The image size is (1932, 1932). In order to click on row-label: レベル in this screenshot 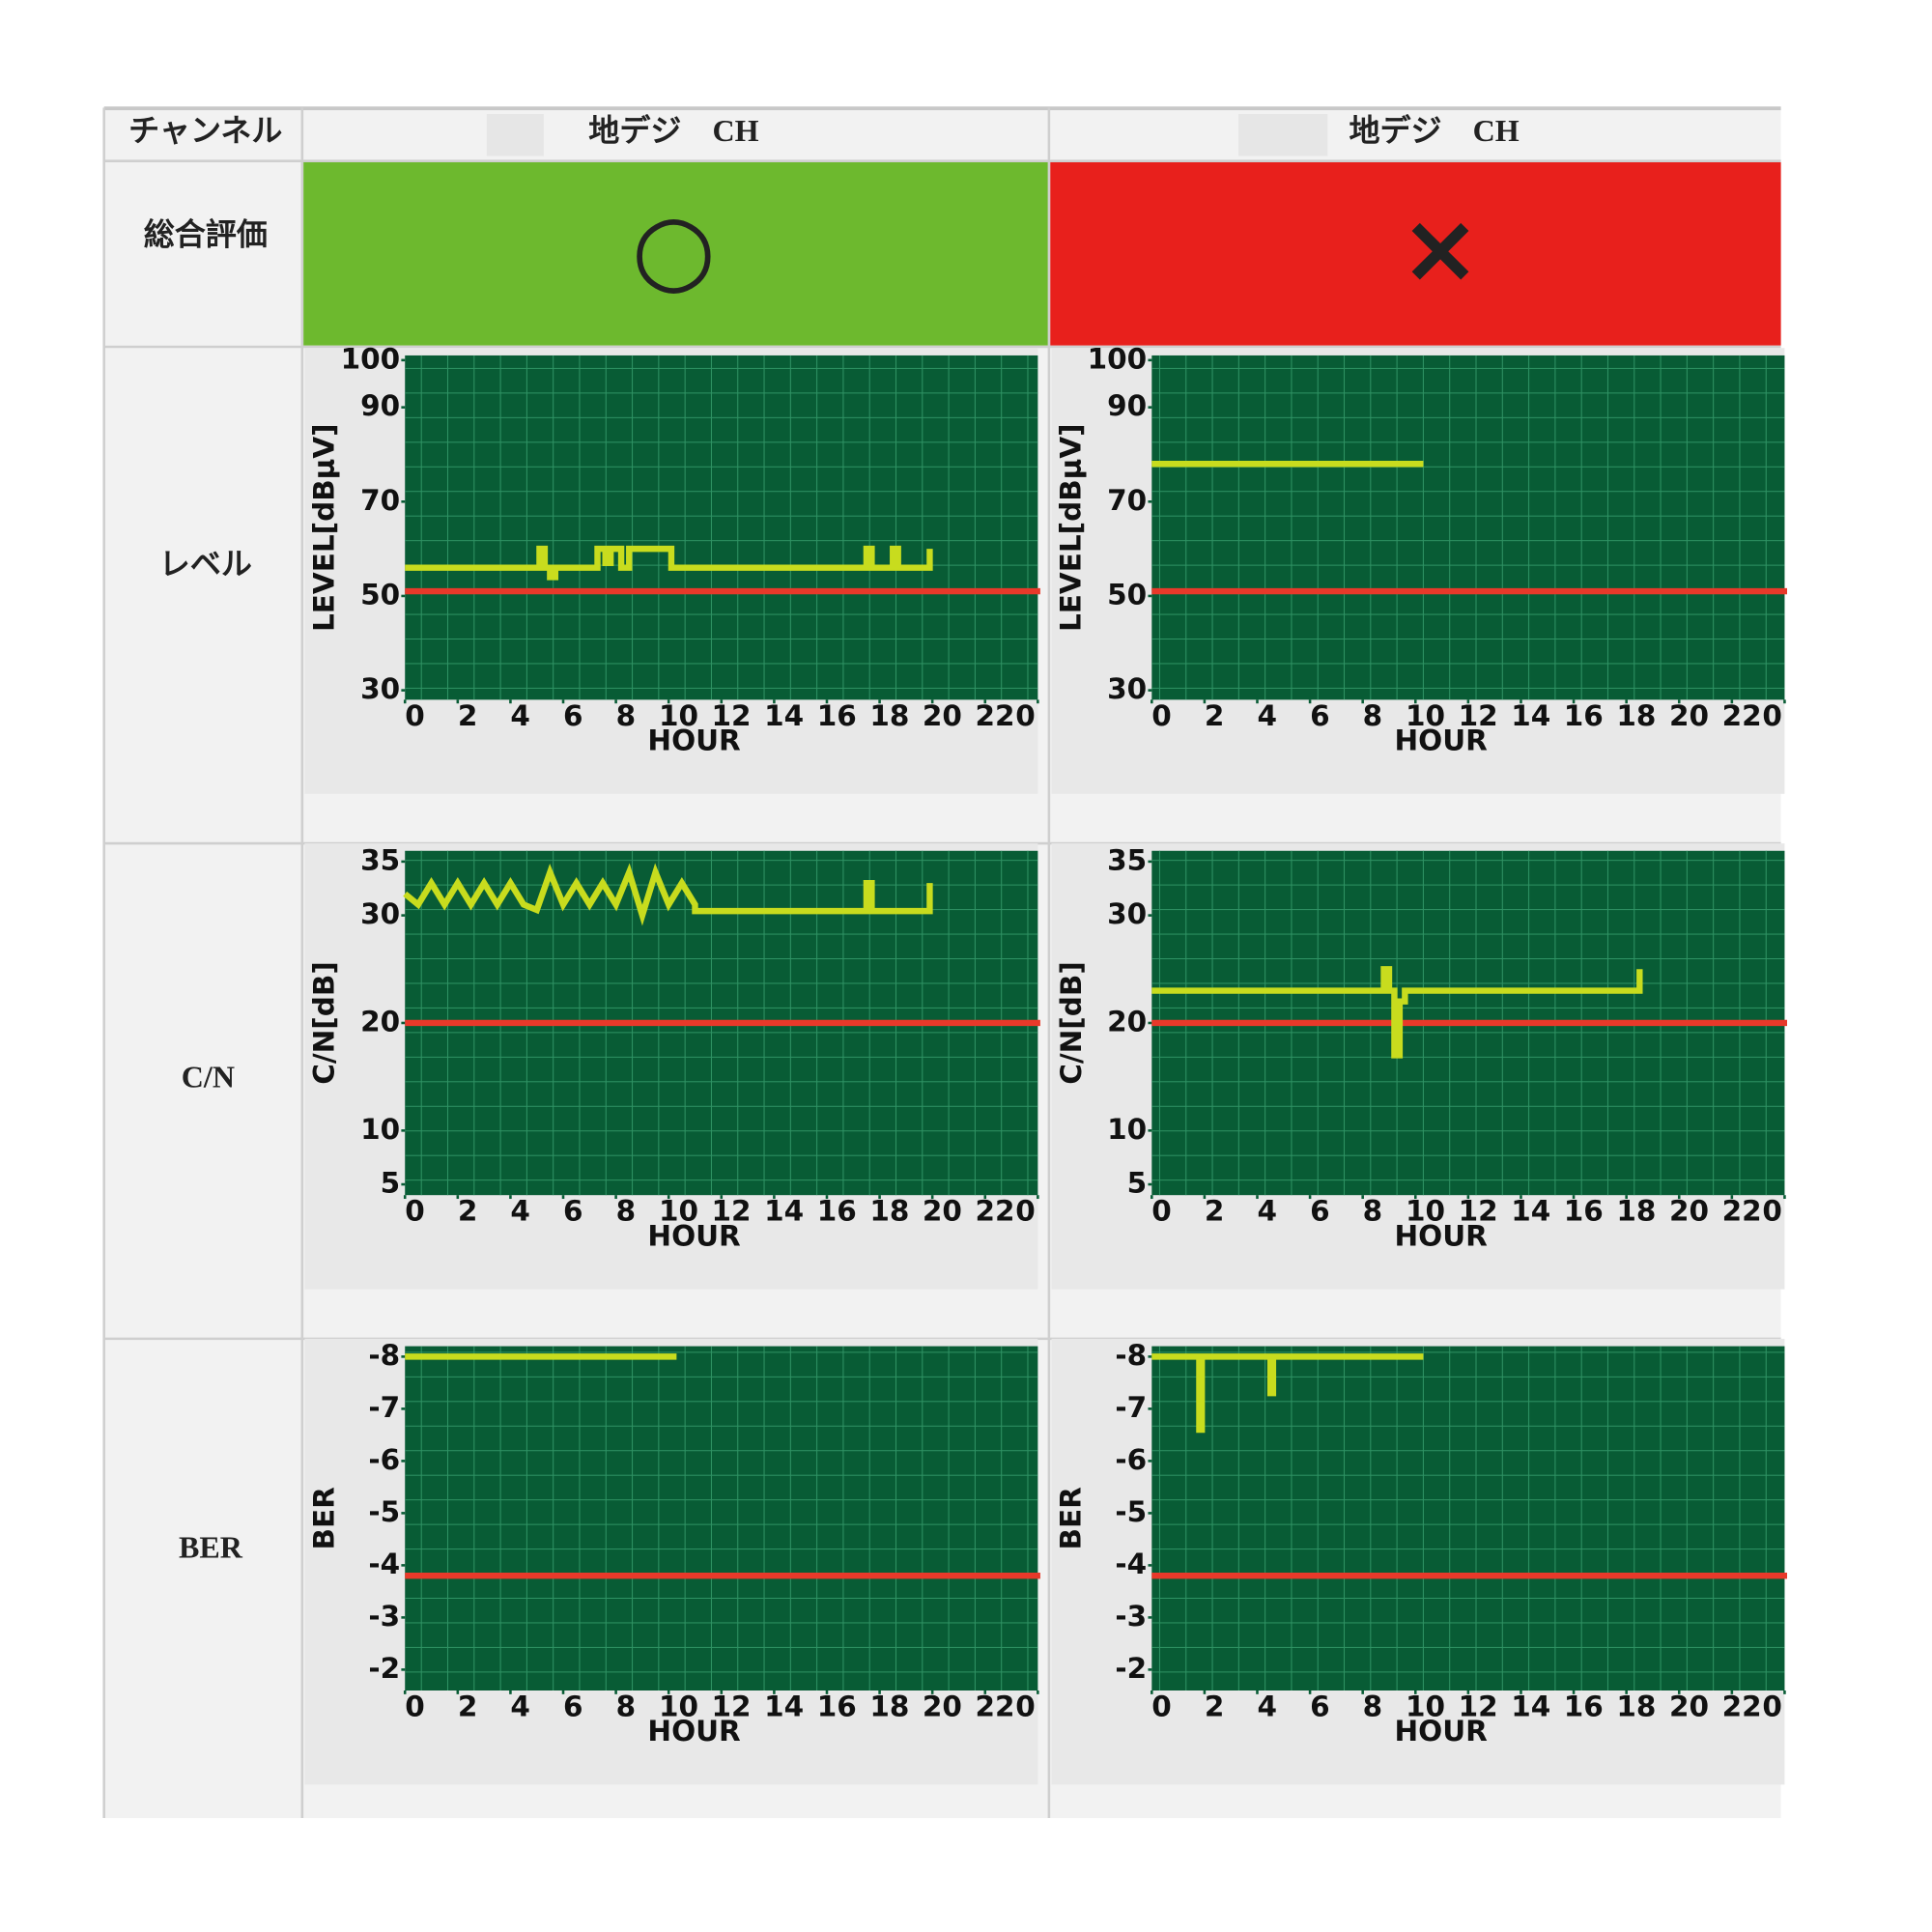, I will do `click(205, 564)`.